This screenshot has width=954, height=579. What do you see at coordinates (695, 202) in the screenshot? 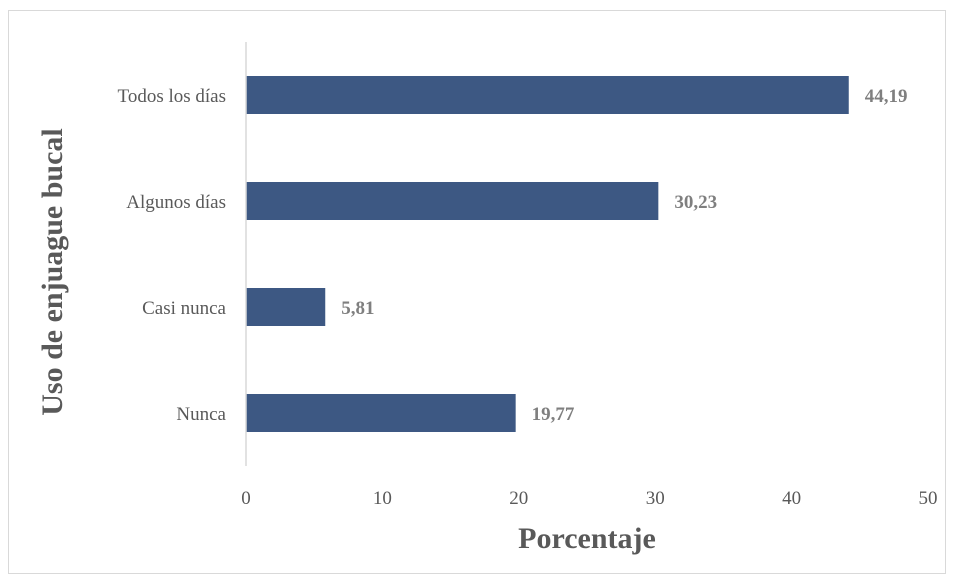
I see `data-label-1: 30,23` at bounding box center [695, 202].